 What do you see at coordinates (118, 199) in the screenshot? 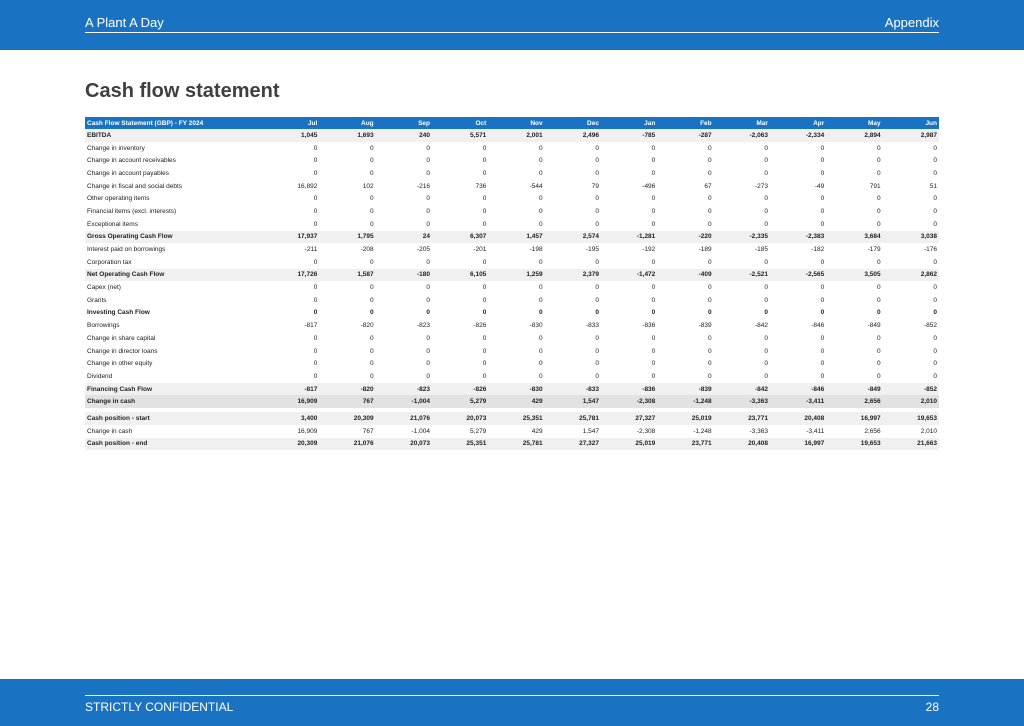
I see `row-label: Other operating items` at bounding box center [118, 199].